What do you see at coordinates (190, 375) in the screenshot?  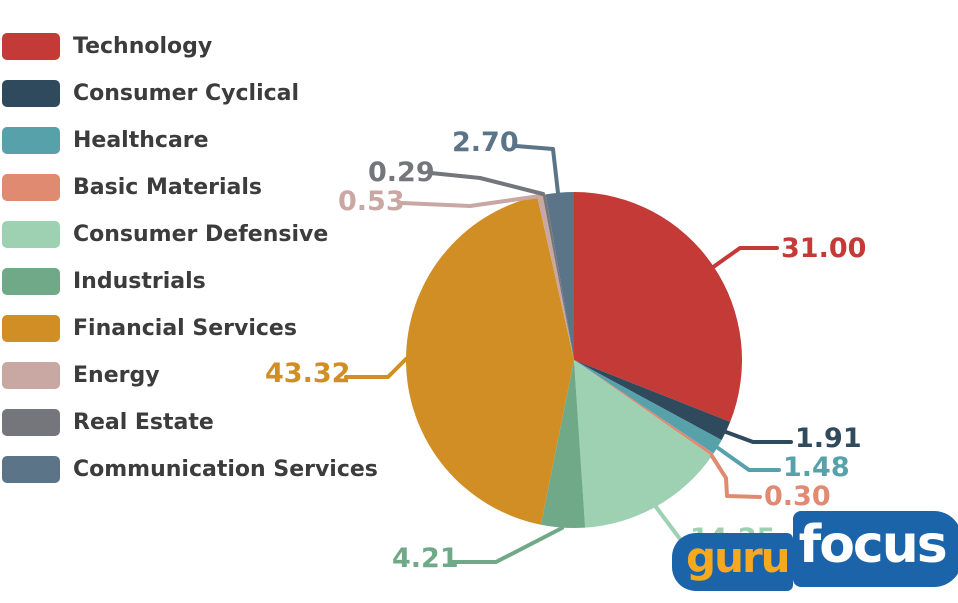 I see `legend-item-energy: Energy` at bounding box center [190, 375].